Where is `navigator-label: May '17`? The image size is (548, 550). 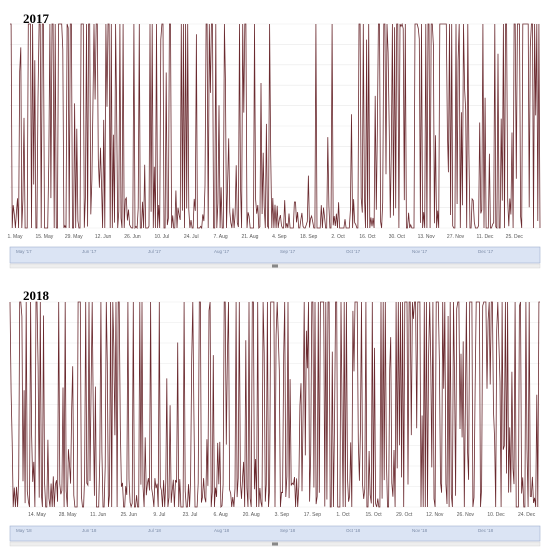
navigator-label: May '17 is located at coordinates (24, 251).